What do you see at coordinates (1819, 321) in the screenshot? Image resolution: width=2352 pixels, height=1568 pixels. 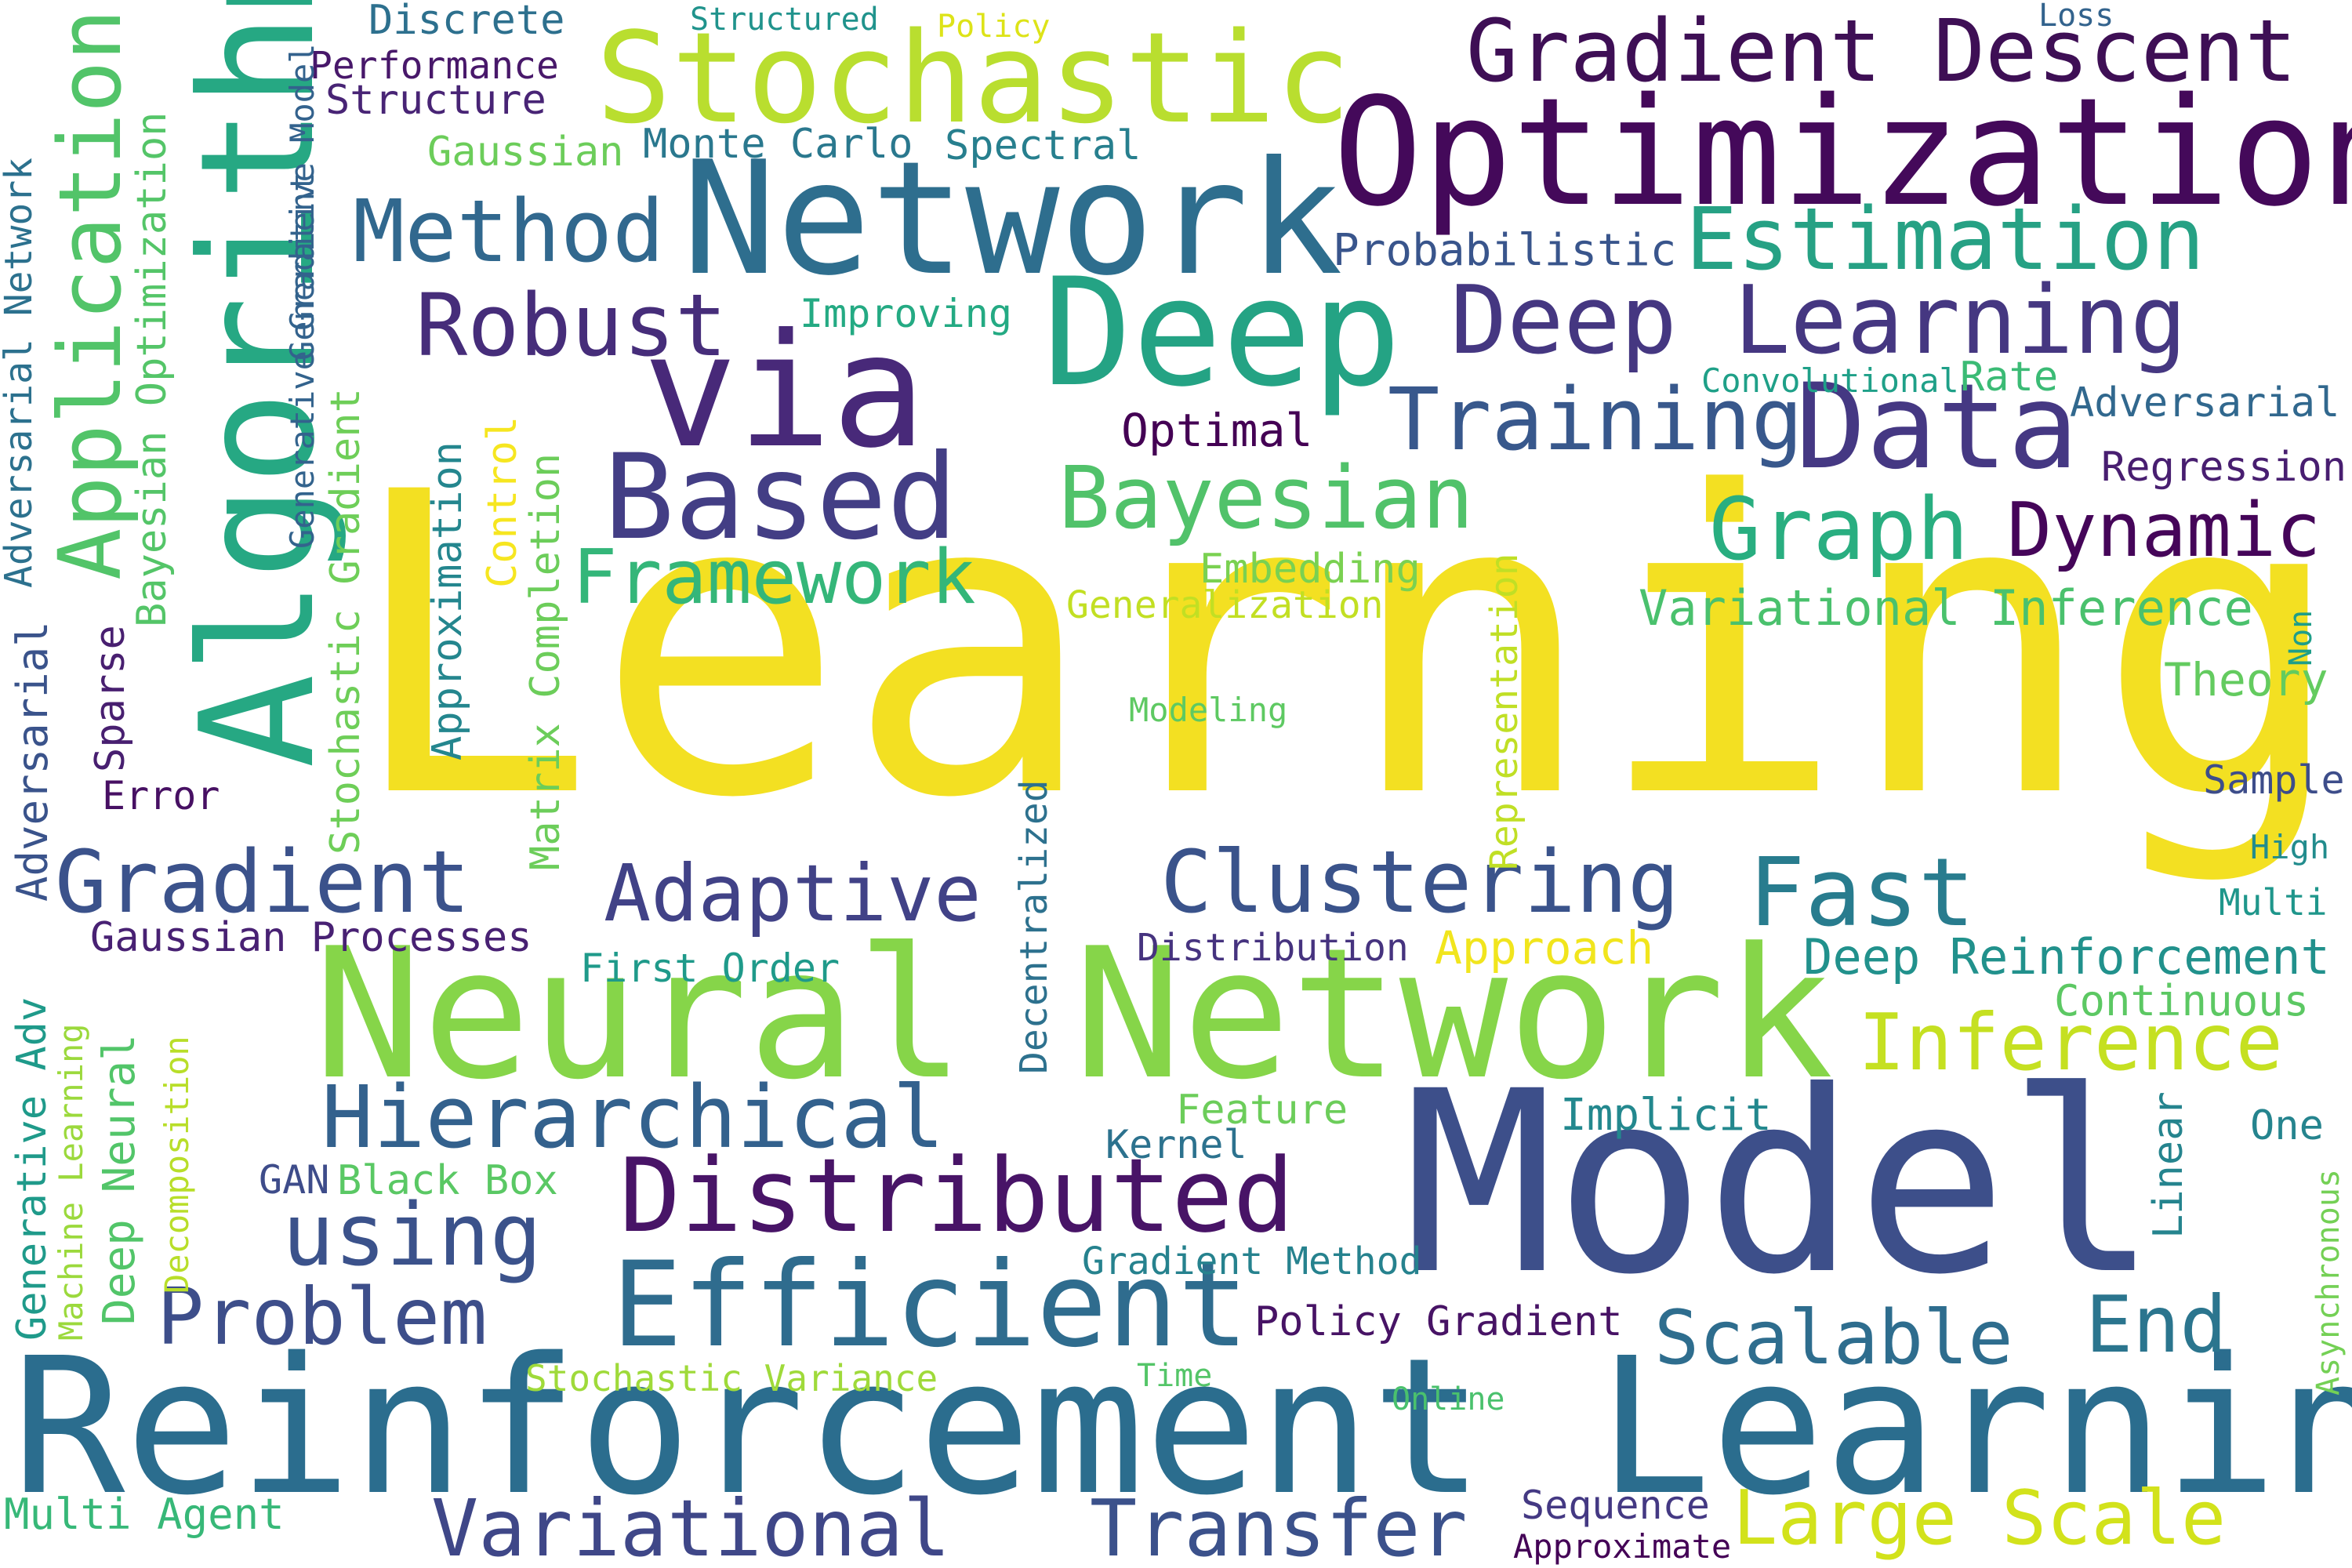 I see `word-deep-learning: Deep Learning` at bounding box center [1819, 321].